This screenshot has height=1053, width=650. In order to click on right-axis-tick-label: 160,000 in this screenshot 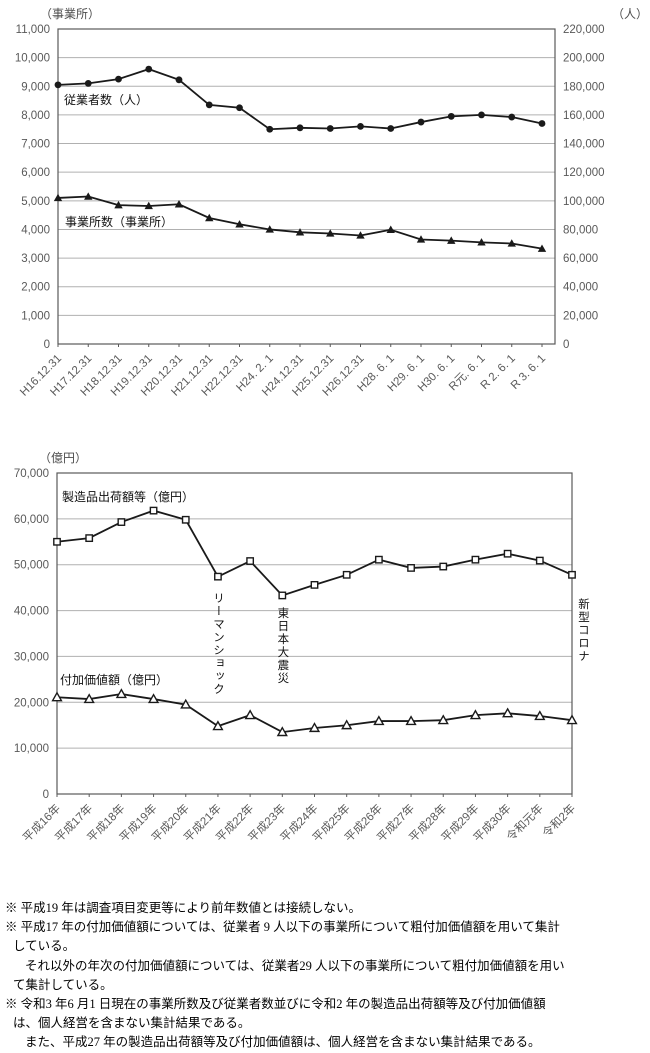, I will do `click(584, 116)`.